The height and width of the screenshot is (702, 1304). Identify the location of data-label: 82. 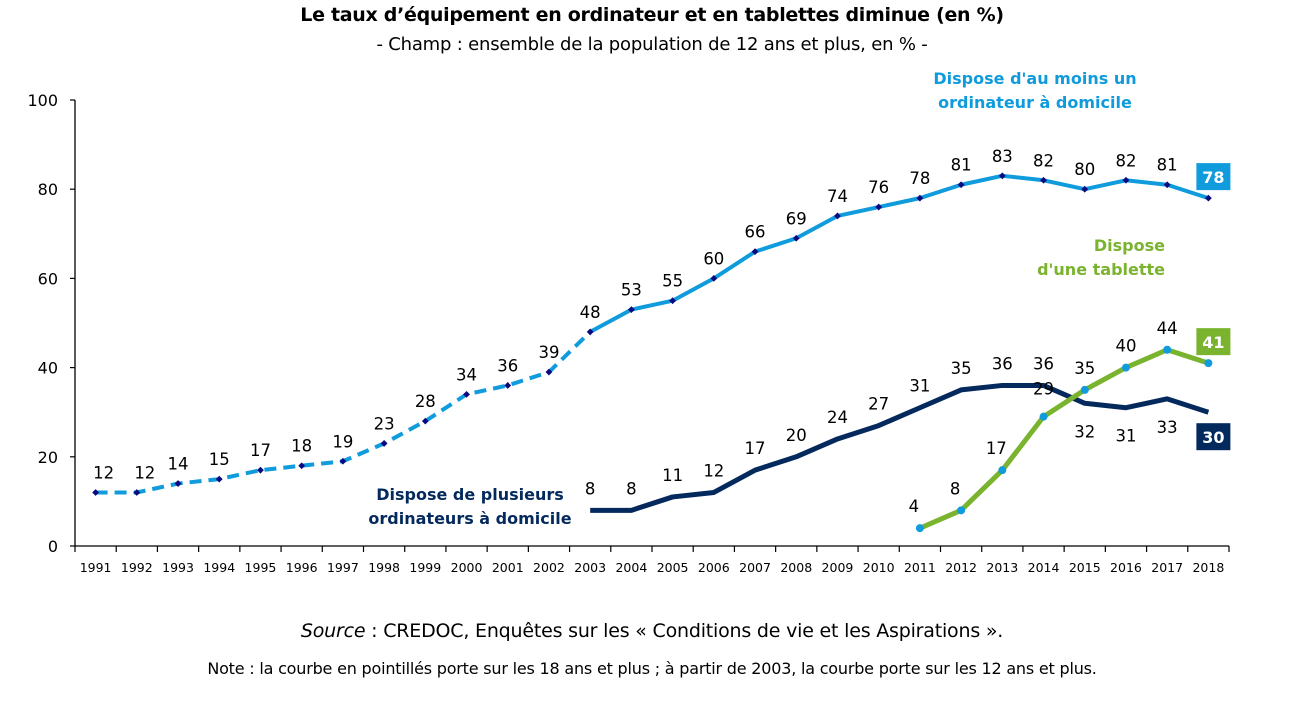
(1043, 160).